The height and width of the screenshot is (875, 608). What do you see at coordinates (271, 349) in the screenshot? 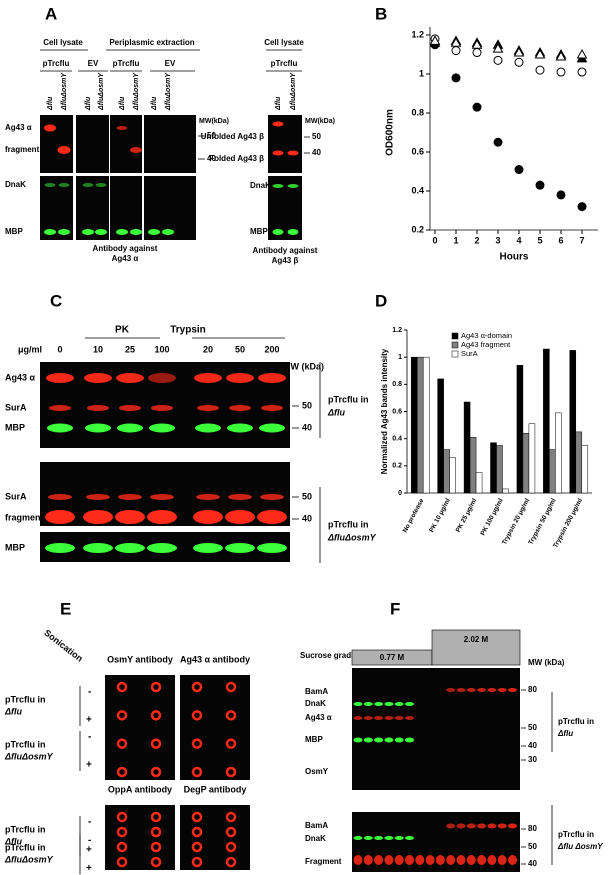
I see `dose: 200` at bounding box center [271, 349].